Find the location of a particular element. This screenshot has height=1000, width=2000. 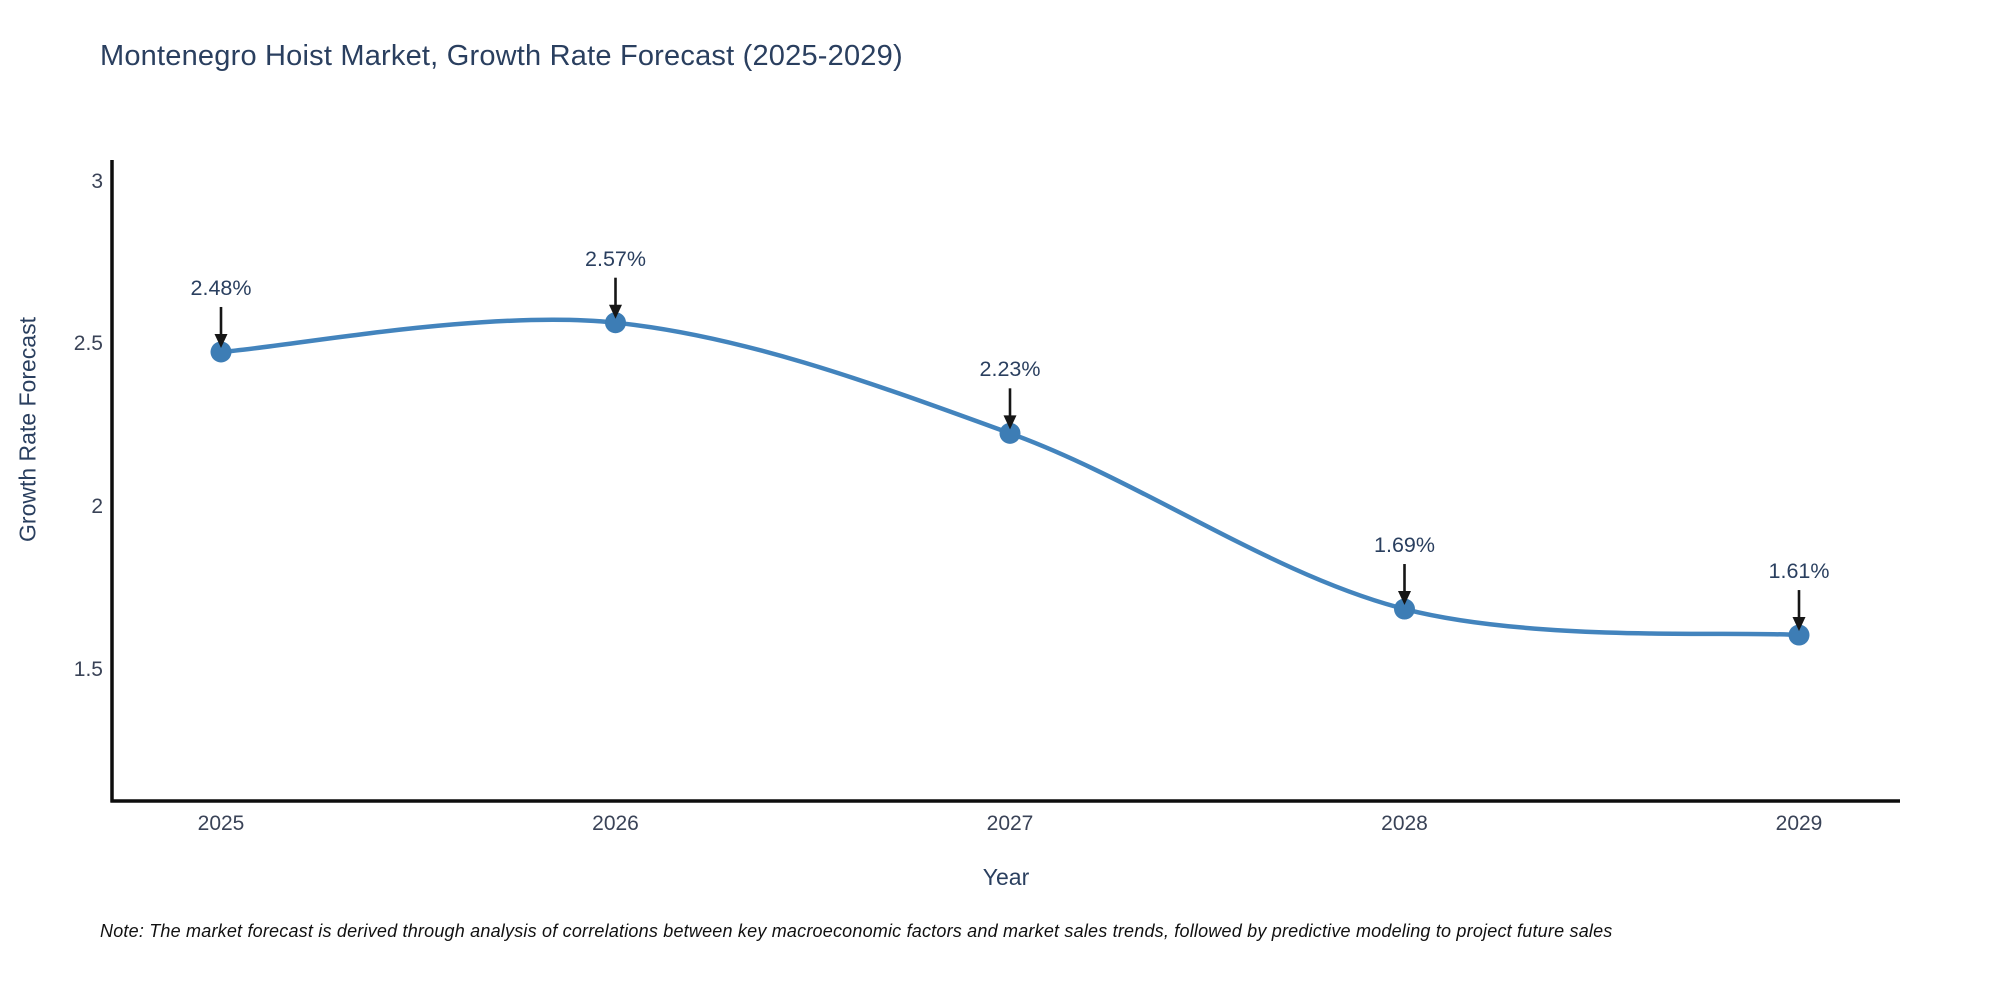

x-tick-label: 2027 is located at coordinates (1010, 823).